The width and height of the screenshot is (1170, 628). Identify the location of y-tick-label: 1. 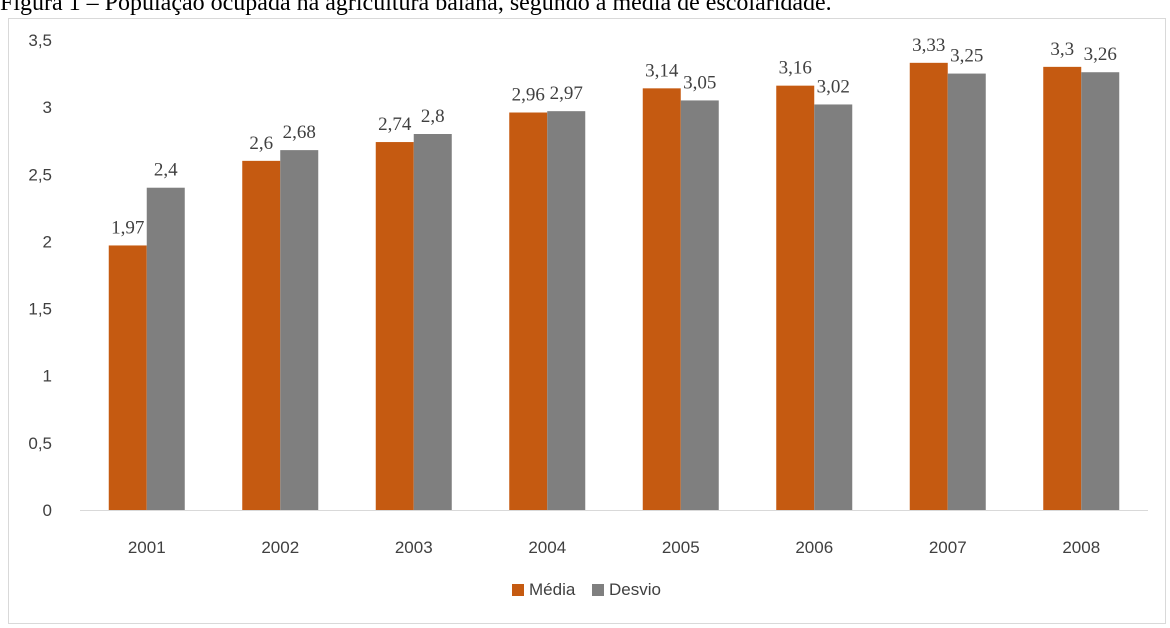
(47, 376).